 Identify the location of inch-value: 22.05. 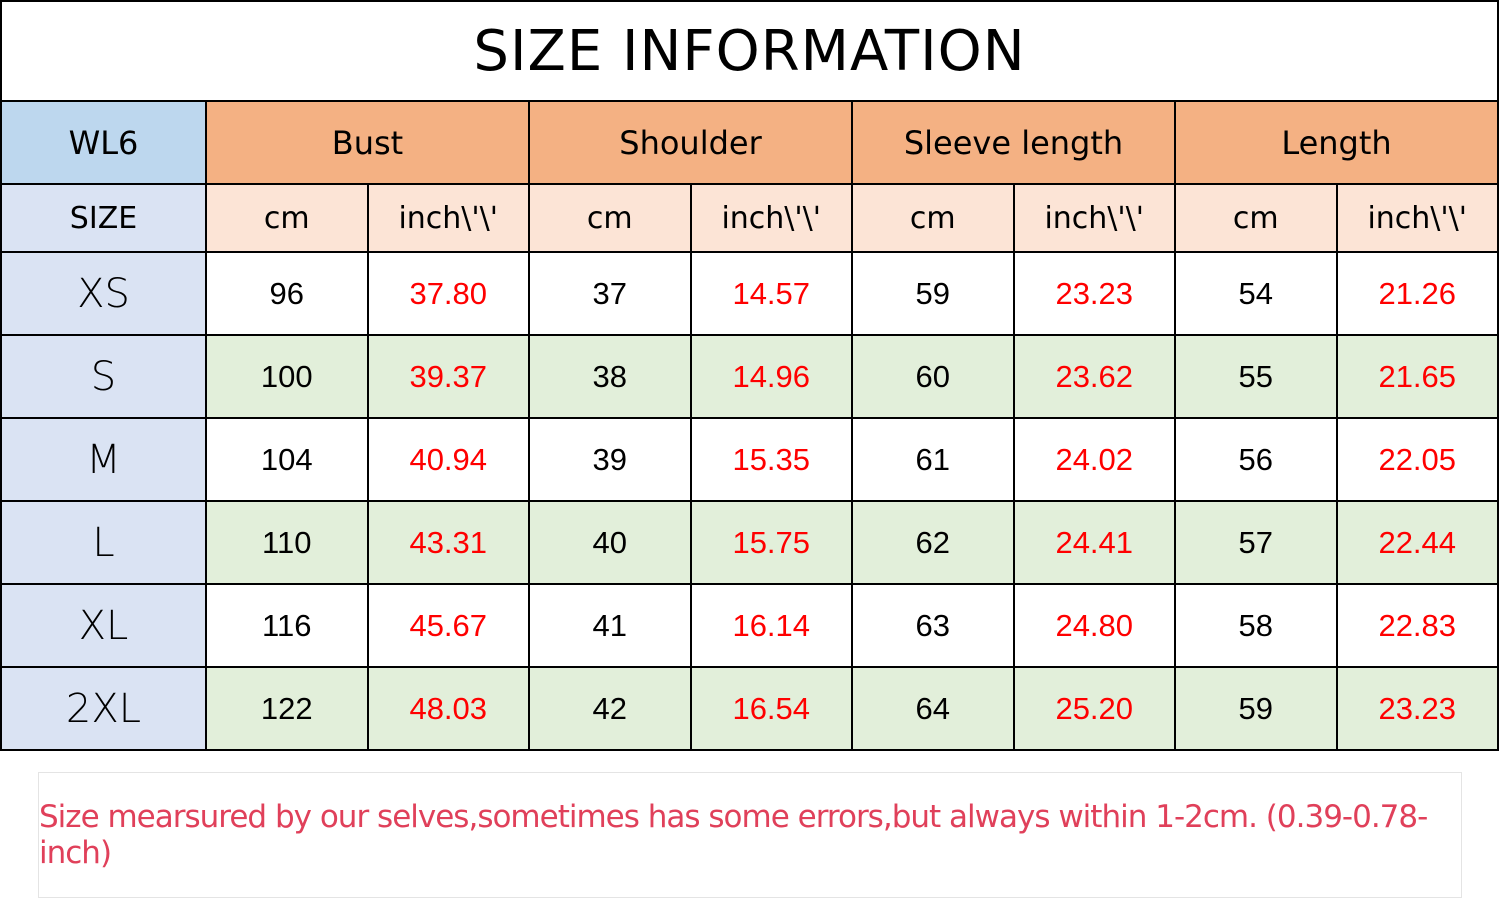
(1417, 459).